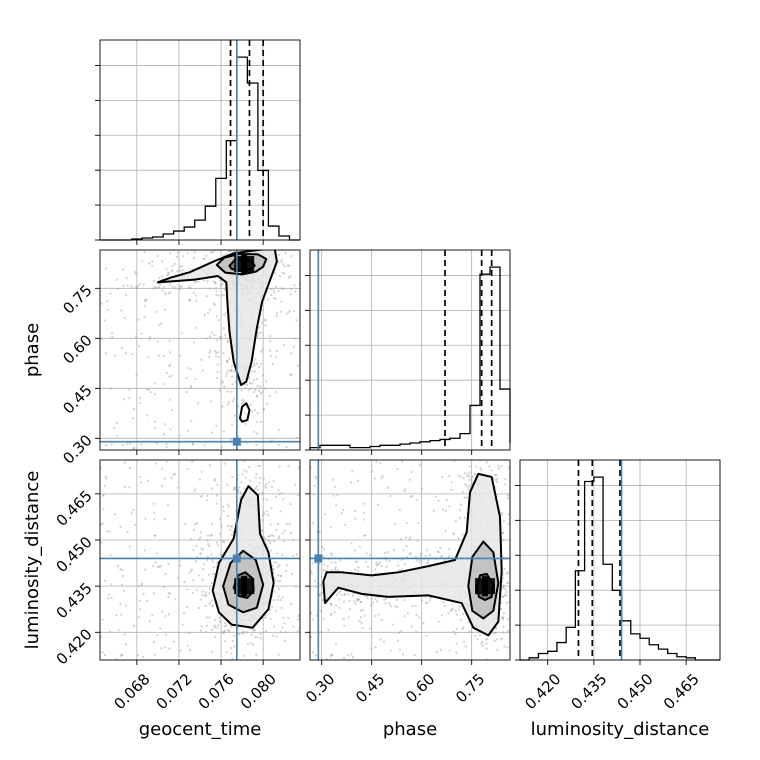 The image size is (760, 760). What do you see at coordinates (198, 562) in the screenshot?
I see `density-panel-geocent_time-luminosity_distance` at bounding box center [198, 562].